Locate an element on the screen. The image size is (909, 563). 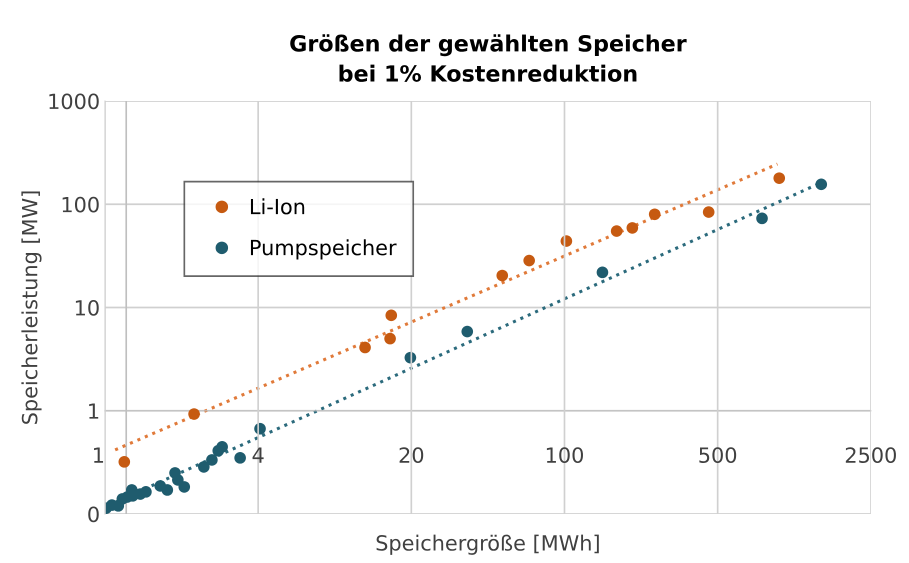
y-axis-title: Speicherleistung [MW] is located at coordinates (31, 308).